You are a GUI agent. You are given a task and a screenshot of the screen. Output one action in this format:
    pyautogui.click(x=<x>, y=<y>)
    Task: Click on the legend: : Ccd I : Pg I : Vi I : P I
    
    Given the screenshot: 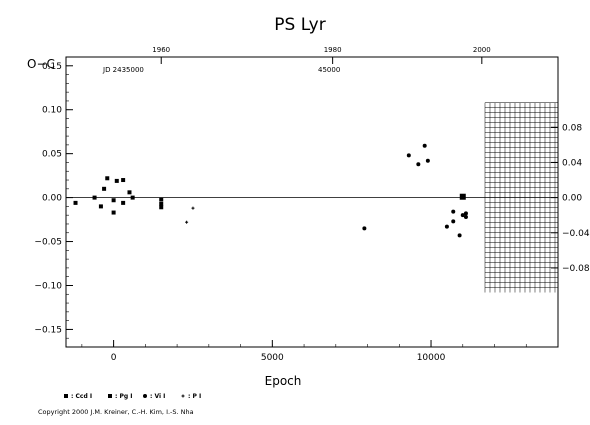 What is the action you would take?
    pyautogui.click(x=132, y=396)
    